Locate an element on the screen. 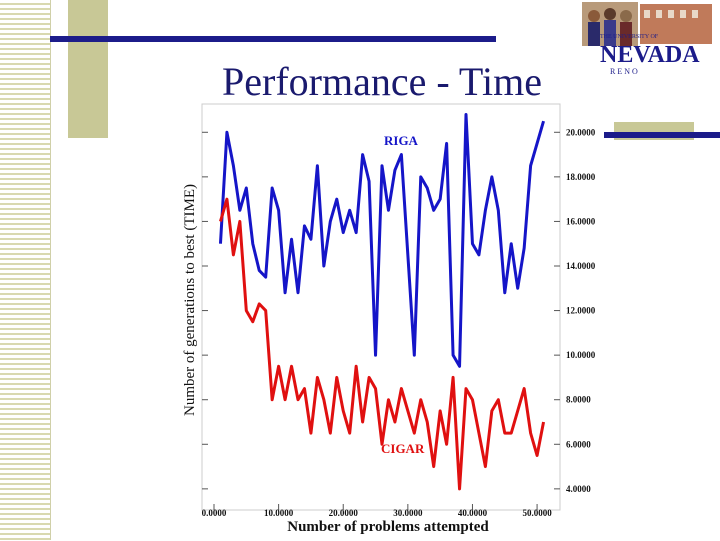 The width and height of the screenshot is (720, 541). series-label-riga: RIGA is located at coordinates (401, 140).